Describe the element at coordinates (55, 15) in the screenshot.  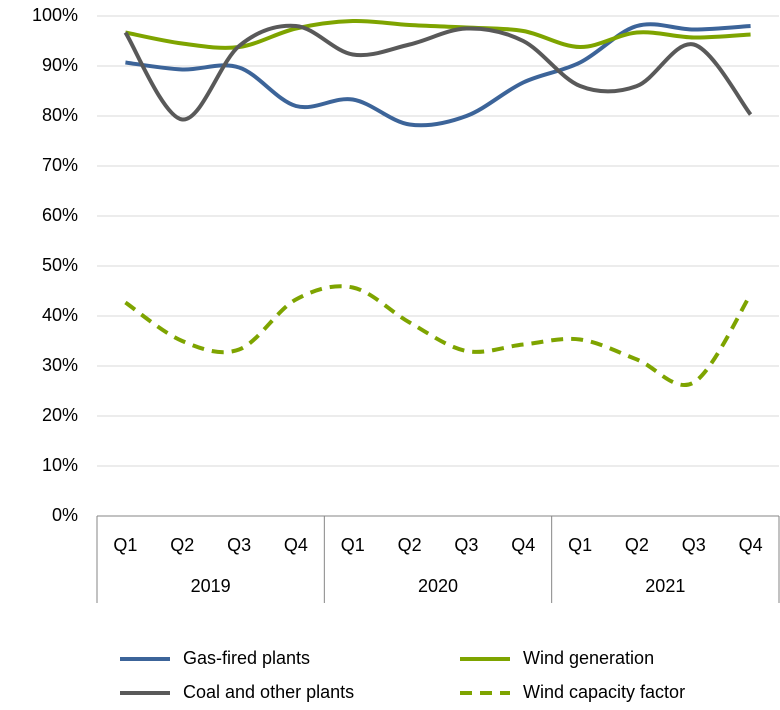
I see `y-tick-label: 100%` at that location.